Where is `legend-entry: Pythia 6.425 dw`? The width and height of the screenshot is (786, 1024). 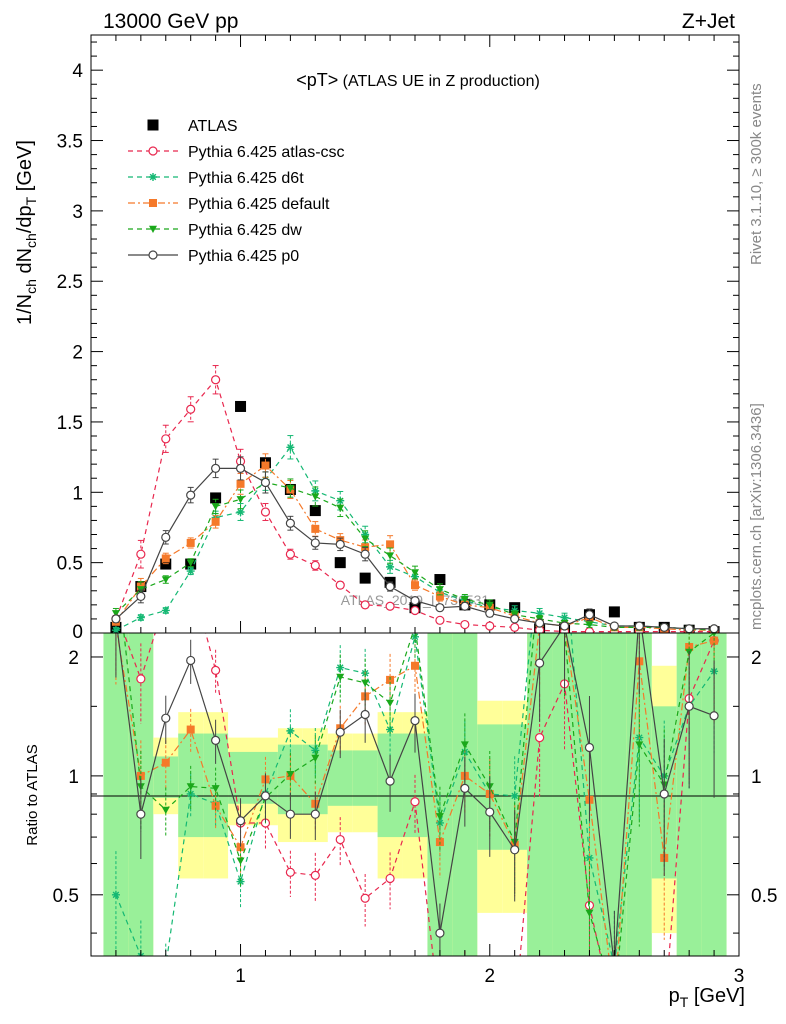
legend-entry: Pythia 6.425 dw is located at coordinates (215, 230).